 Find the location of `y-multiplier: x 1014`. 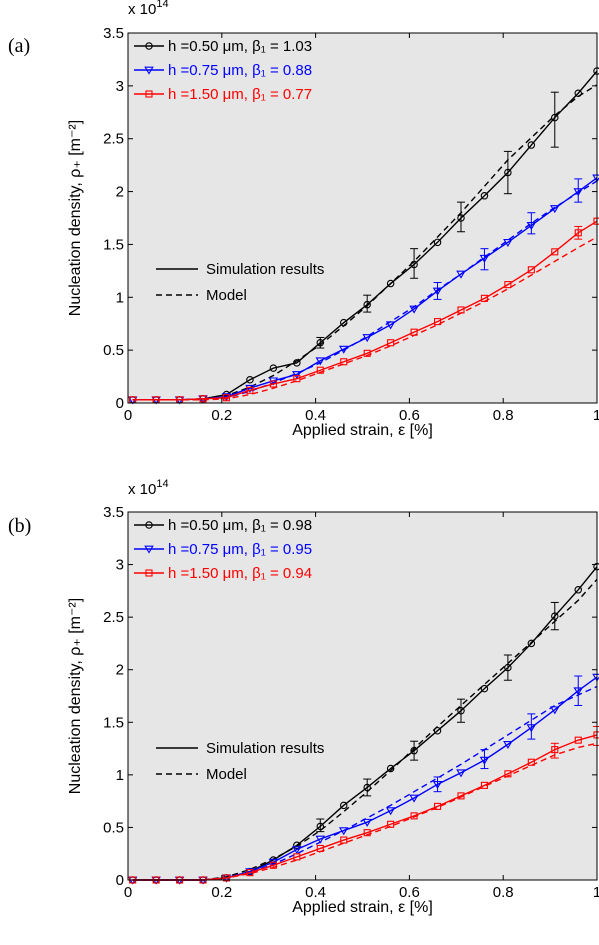

y-multiplier: x 1014 is located at coordinates (148, 9).